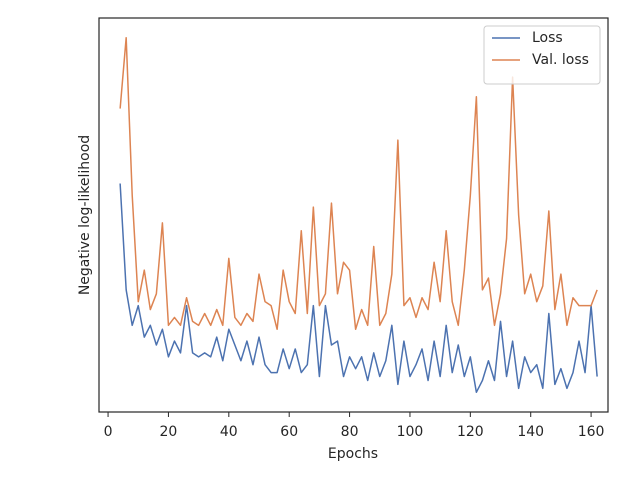 This screenshot has width=640, height=484. What do you see at coordinates (591, 432) in the screenshot?
I see `x-tick-label: 160` at bounding box center [591, 432].